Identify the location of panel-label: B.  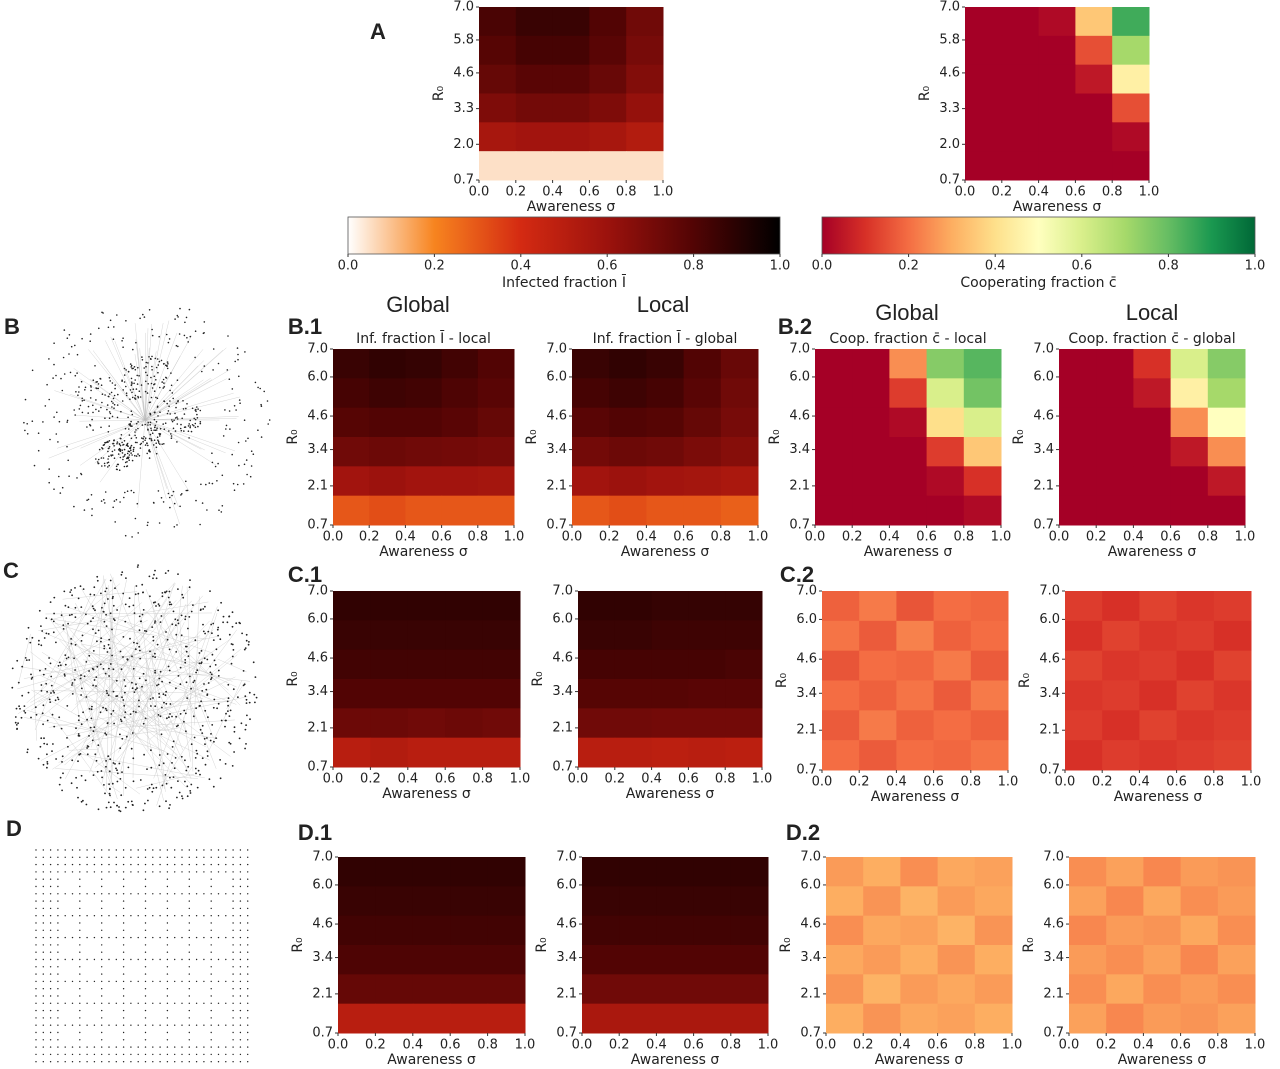
(12, 326).